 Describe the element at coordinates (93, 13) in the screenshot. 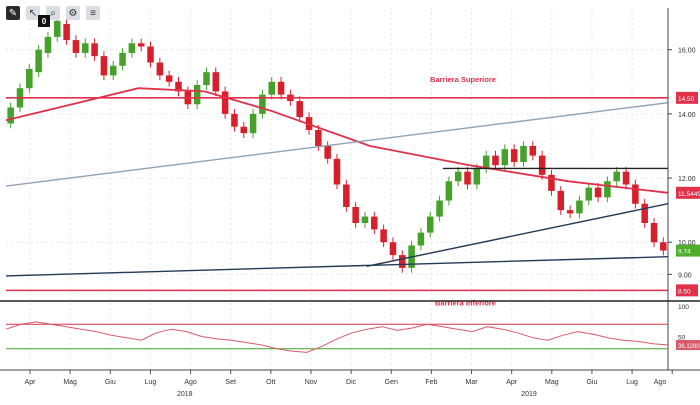

I see `list-icon: ≡` at that location.